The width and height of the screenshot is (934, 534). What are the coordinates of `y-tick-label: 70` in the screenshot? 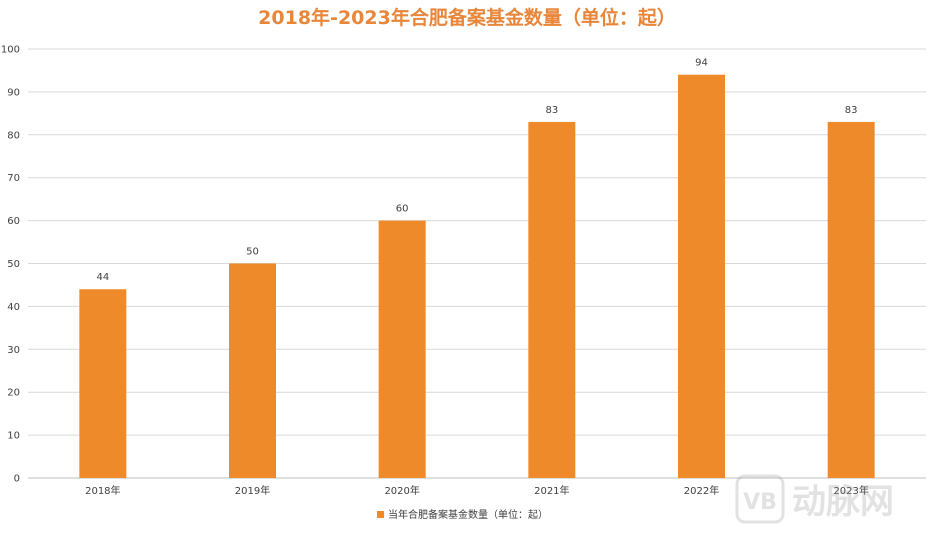 It's located at (13, 178).